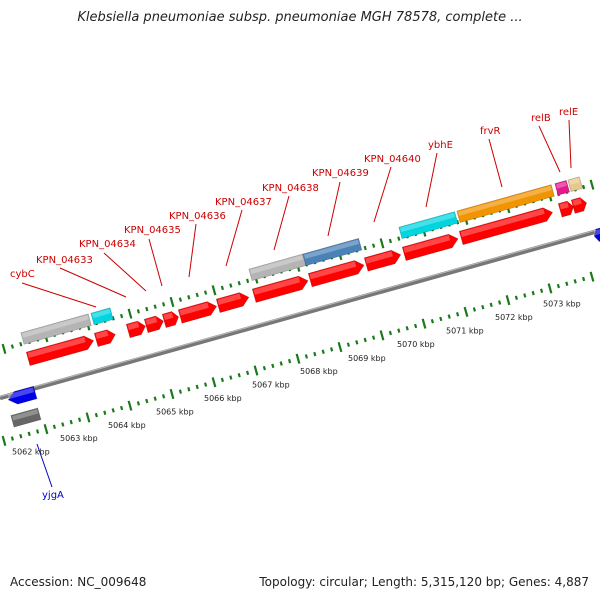 Image resolution: width=600 pixels, height=600 pixels. I want to click on gene-kpn04639, so click(332, 252).